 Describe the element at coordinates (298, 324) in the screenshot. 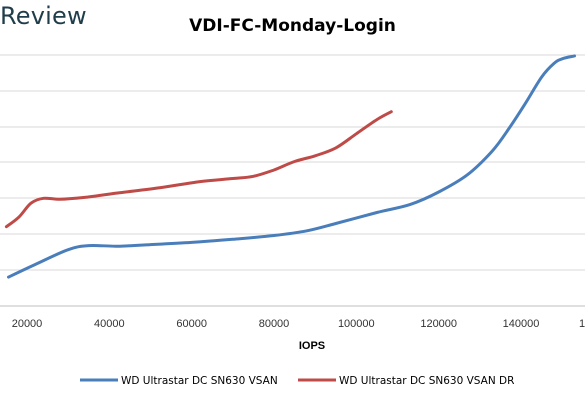

I see `x-axis-ticks: 20000 40000 60000 80000 100000 120000 140000 1` at that location.